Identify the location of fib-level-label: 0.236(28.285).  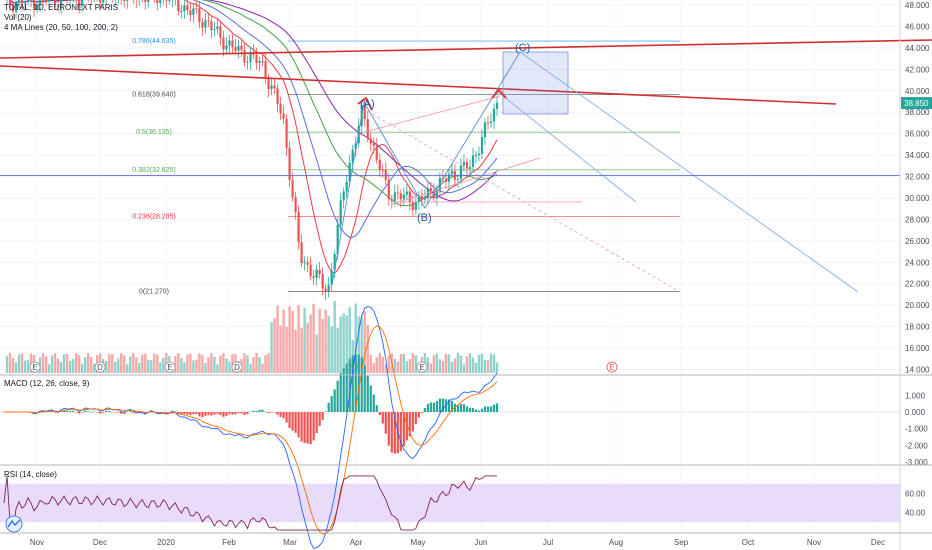
(154, 216).